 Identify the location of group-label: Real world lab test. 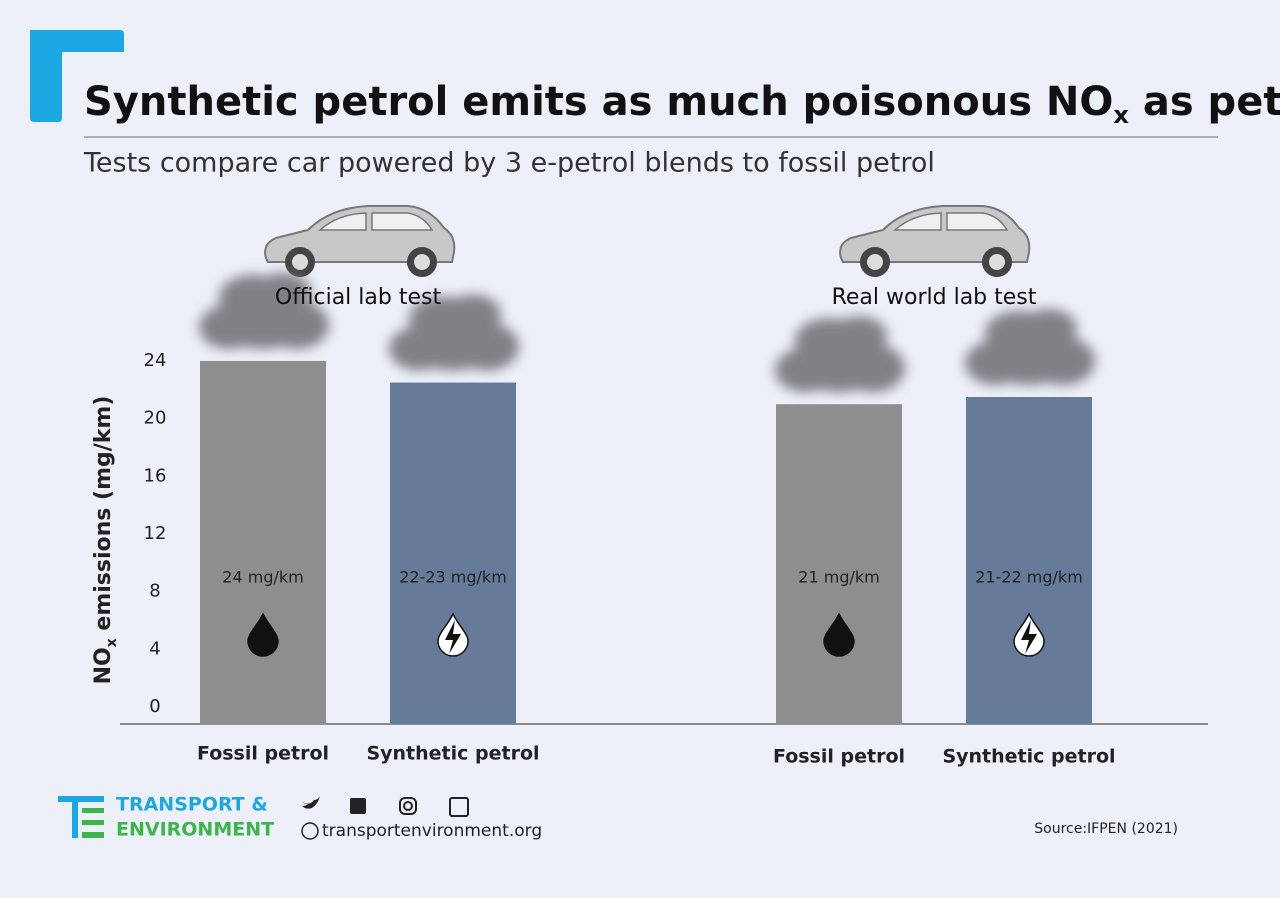
(934, 297).